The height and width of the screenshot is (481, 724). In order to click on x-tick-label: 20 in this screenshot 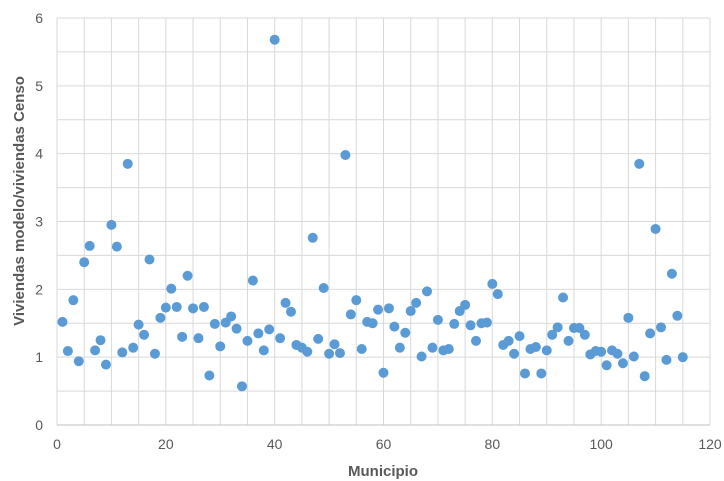, I will do `click(166, 444)`.